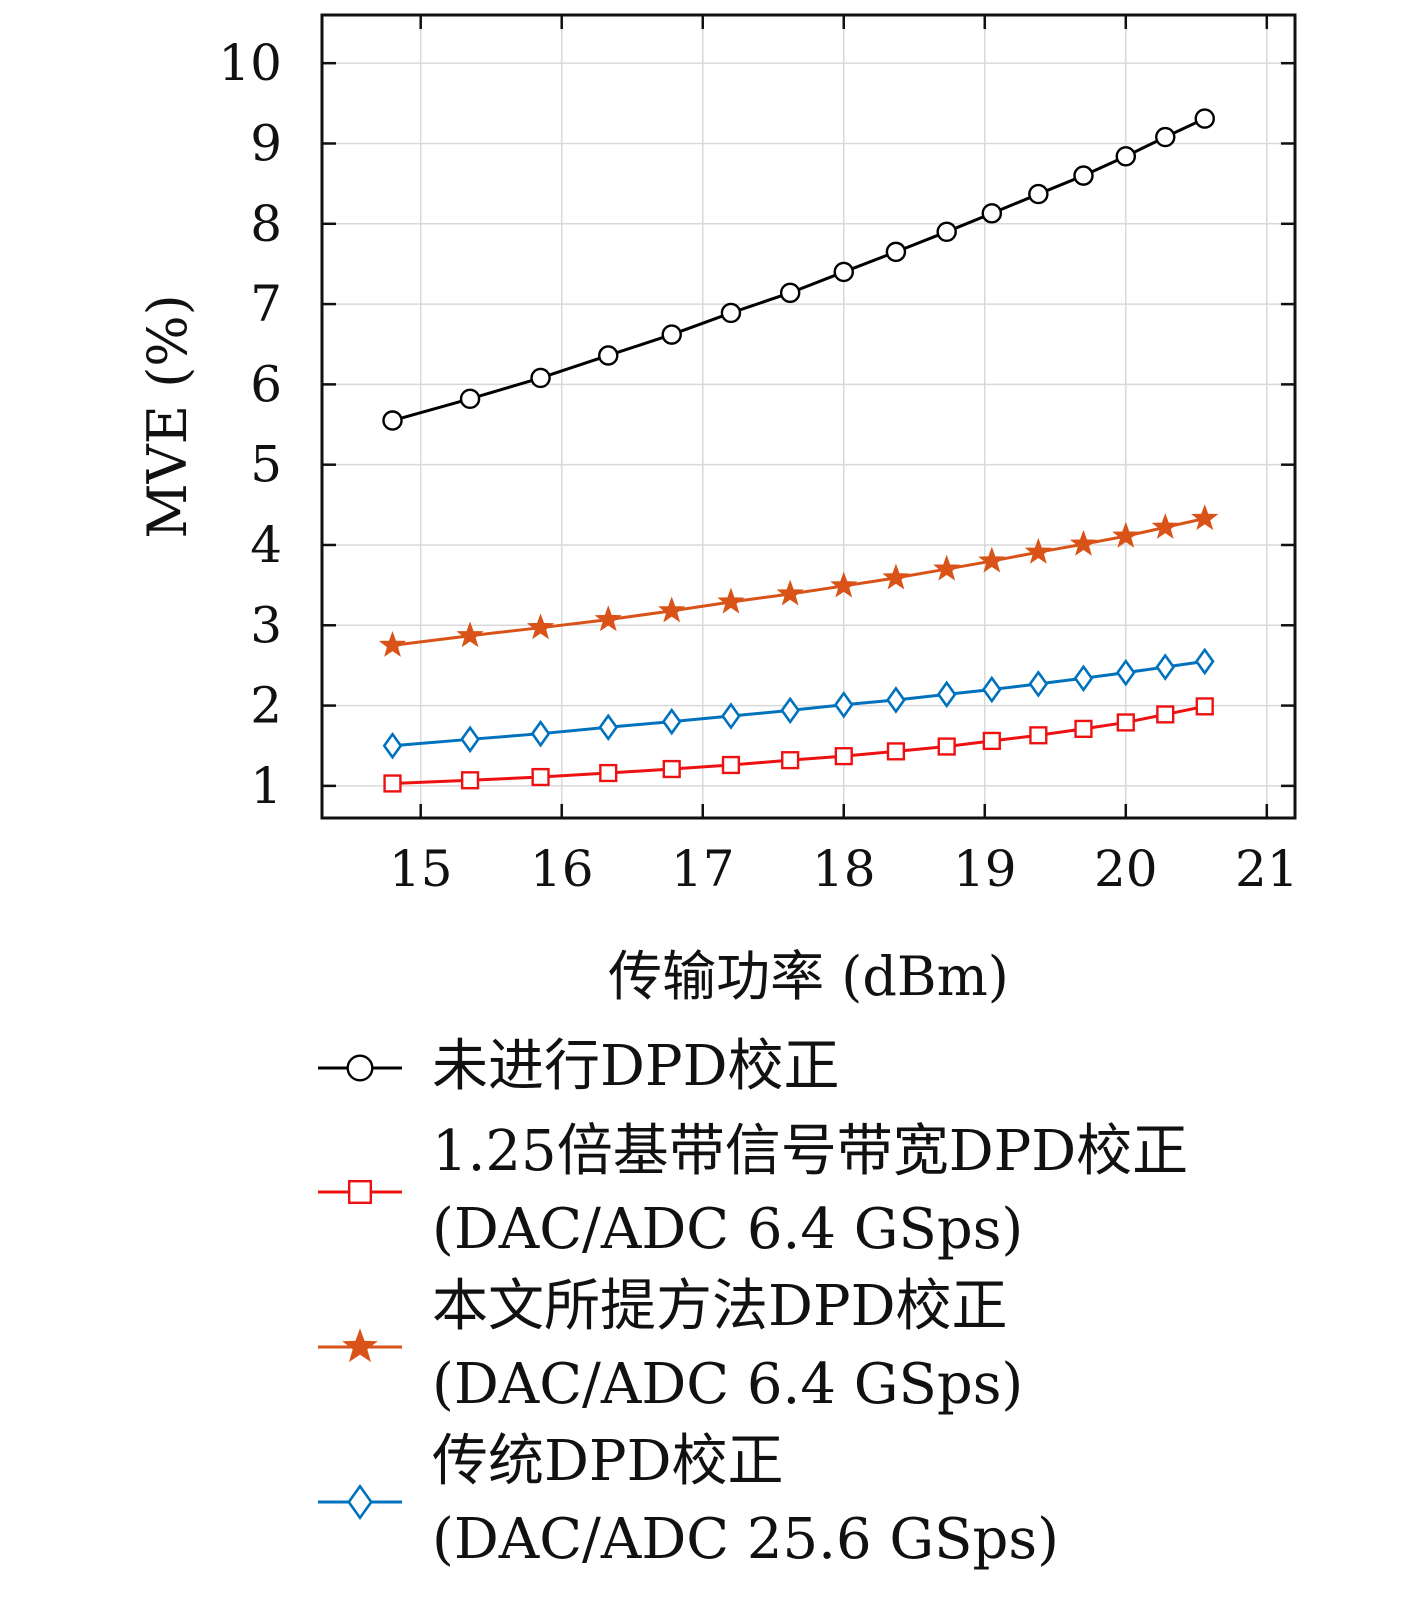 The width and height of the screenshot is (1417, 1606). What do you see at coordinates (266, 545) in the screenshot?
I see `y-tick-label: 4` at bounding box center [266, 545].